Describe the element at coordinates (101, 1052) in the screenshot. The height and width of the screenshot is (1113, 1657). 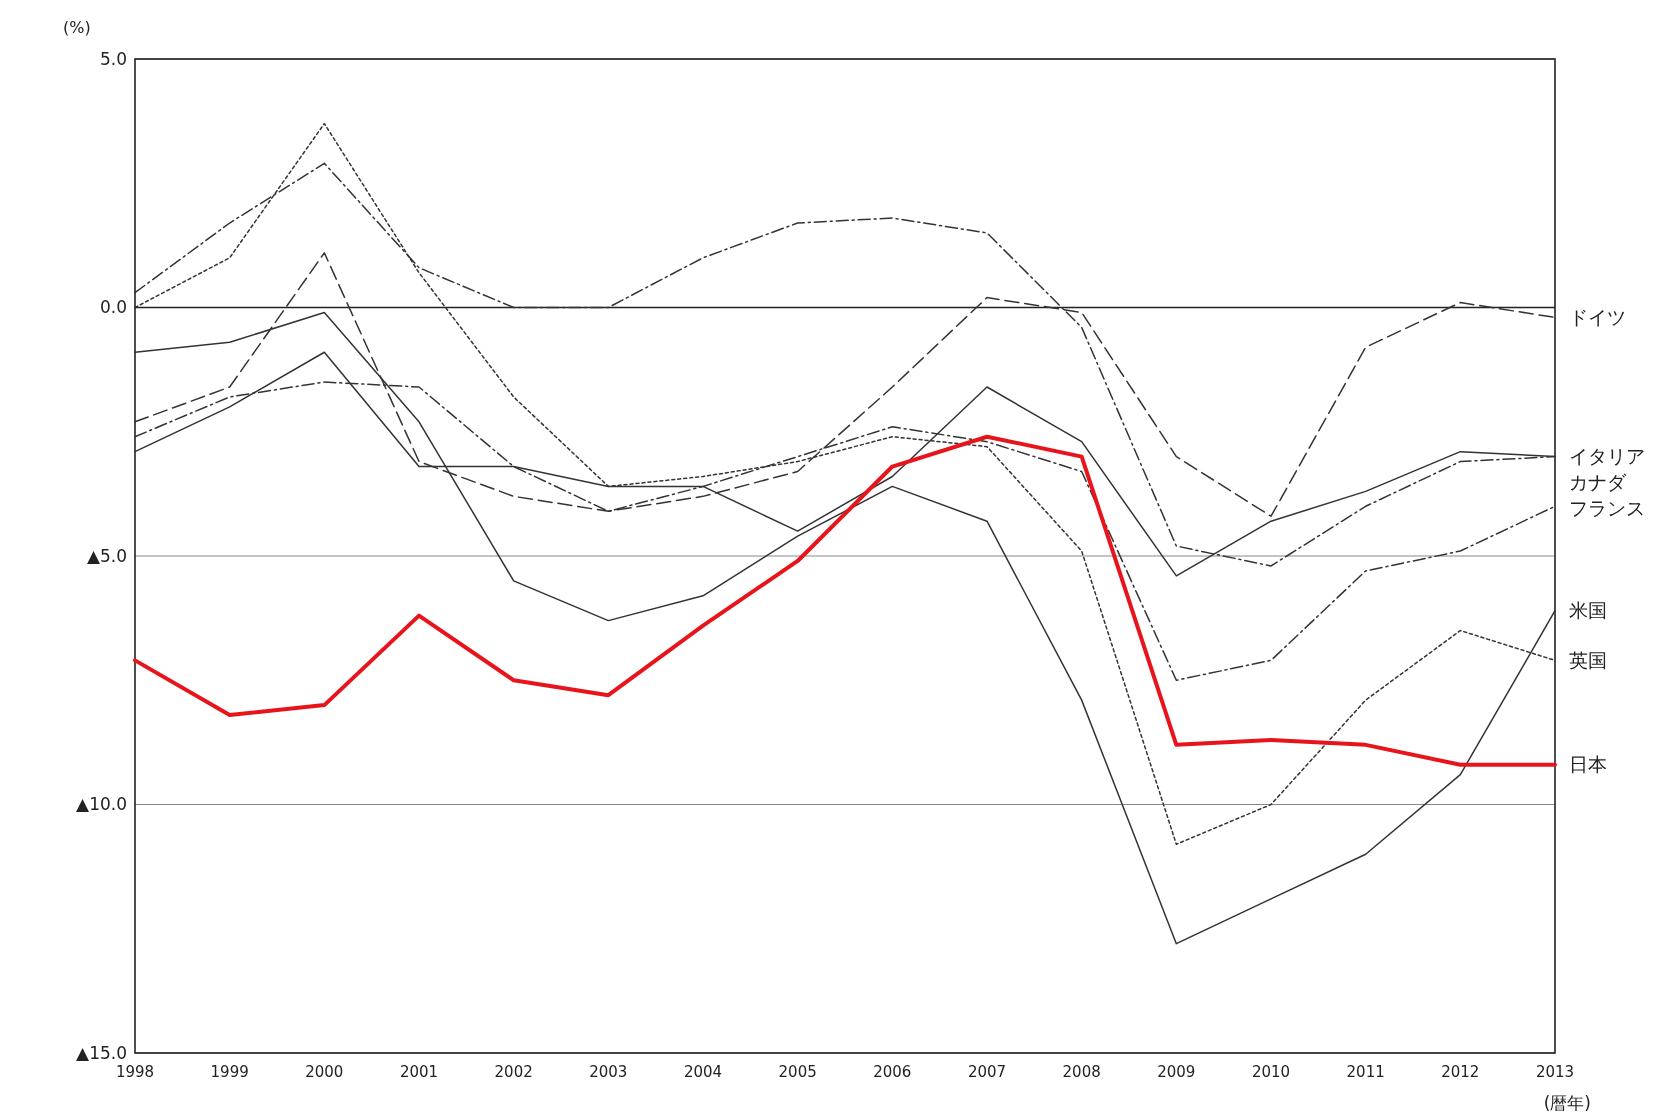
I see `y-tick-label: ▲15.0` at that location.